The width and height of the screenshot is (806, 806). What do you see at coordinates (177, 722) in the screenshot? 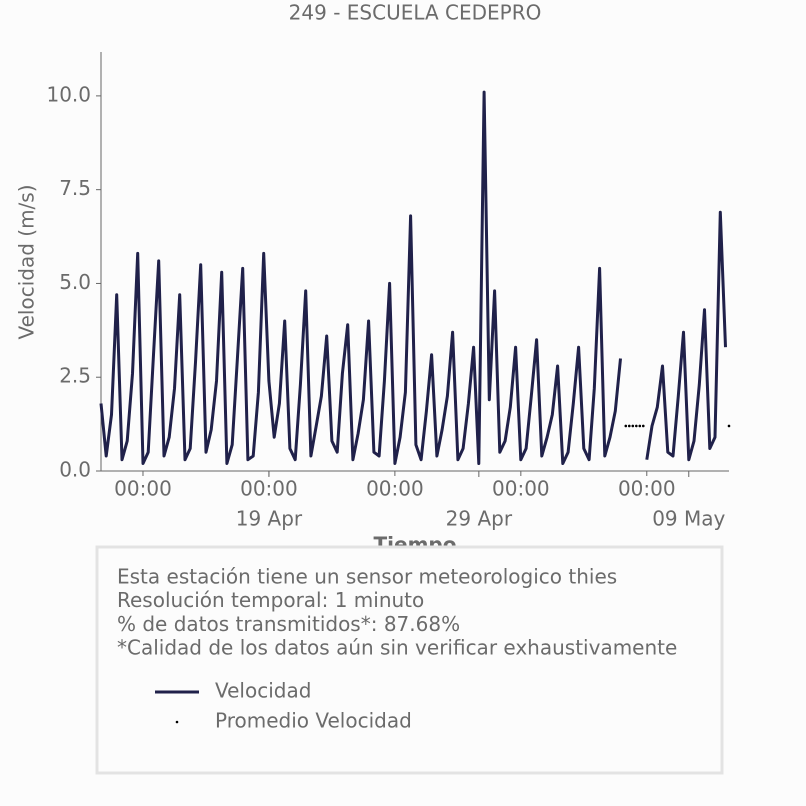
I see `legend-marker` at bounding box center [177, 722].